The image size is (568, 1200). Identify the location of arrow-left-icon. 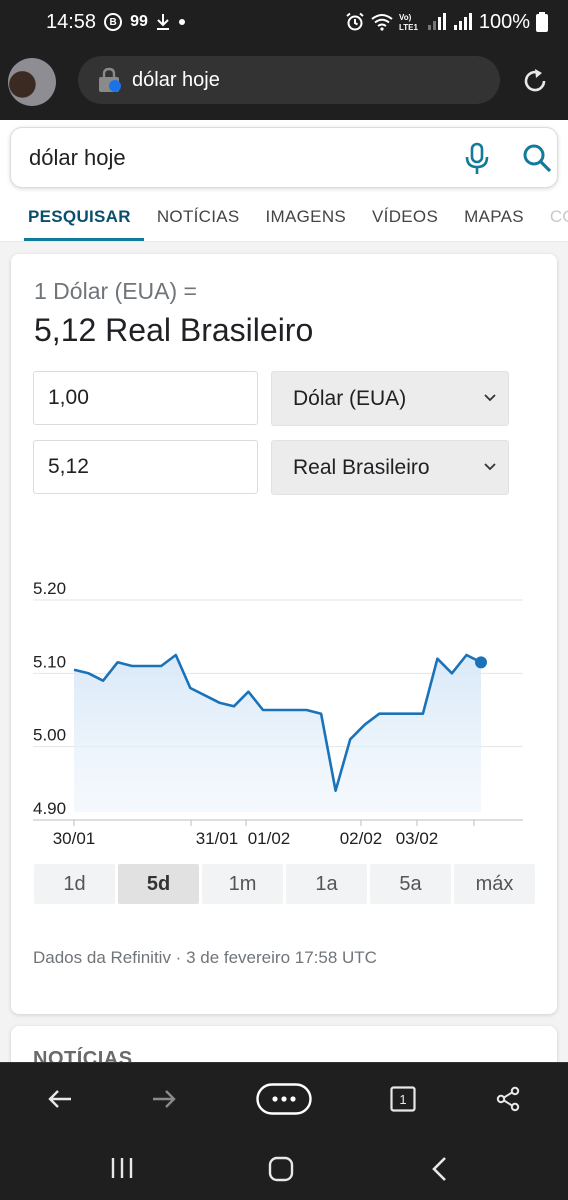
(60, 1099).